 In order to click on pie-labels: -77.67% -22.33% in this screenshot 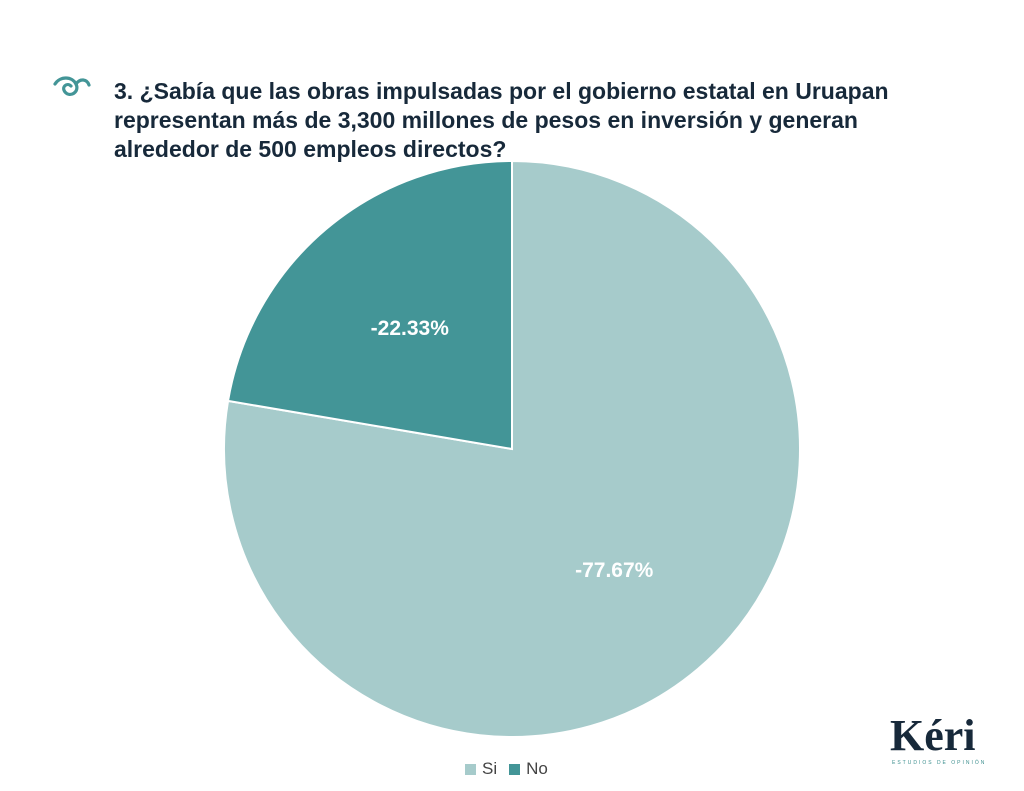, I will do `click(512, 449)`.